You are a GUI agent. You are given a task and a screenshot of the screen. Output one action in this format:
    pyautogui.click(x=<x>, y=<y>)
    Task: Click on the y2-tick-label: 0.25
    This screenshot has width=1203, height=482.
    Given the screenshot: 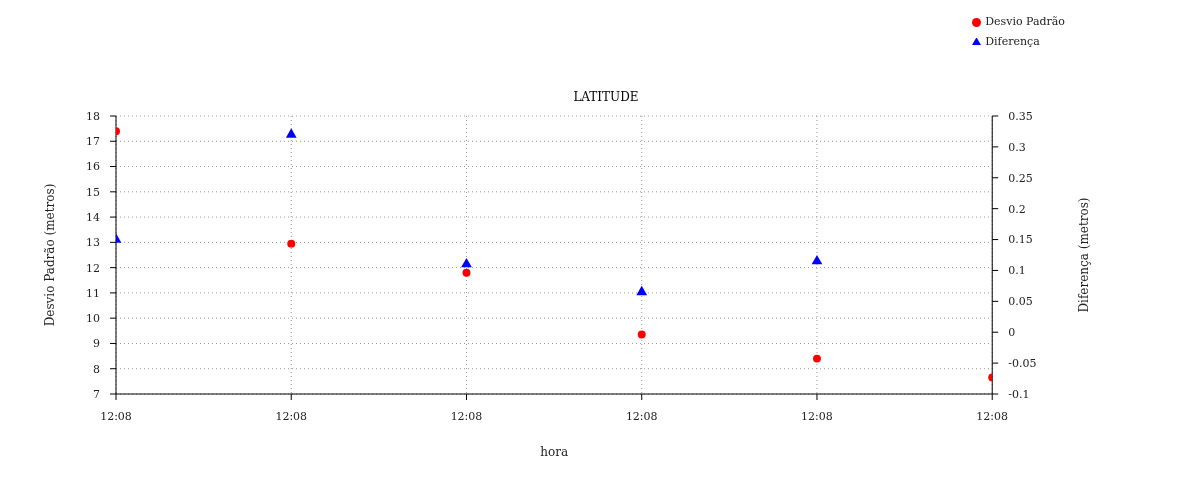 What is the action you would take?
    pyautogui.click(x=1020, y=178)
    